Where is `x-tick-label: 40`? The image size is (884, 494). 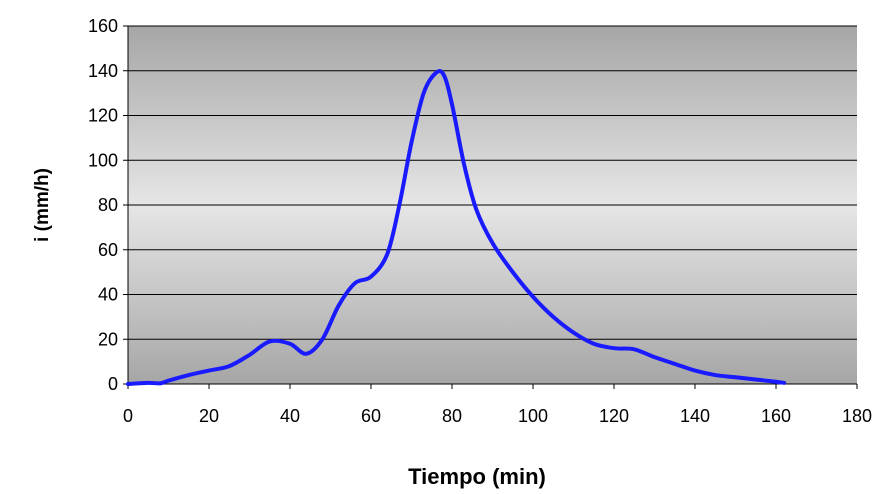
x-tick-label: 40 is located at coordinates (290, 416).